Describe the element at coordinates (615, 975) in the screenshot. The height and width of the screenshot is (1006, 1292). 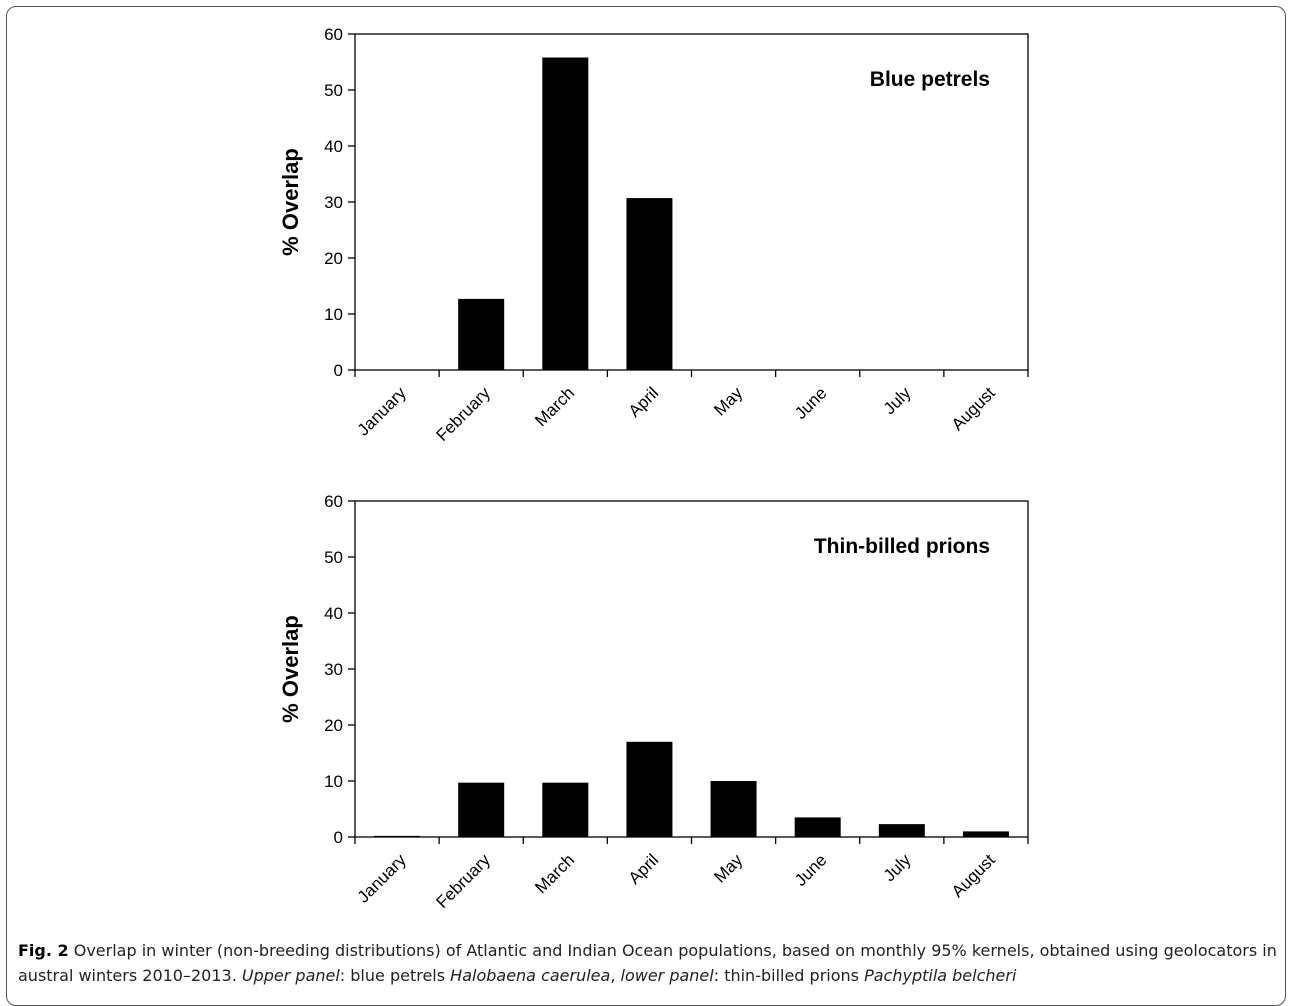
I see `caption-text-3: ,` at that location.